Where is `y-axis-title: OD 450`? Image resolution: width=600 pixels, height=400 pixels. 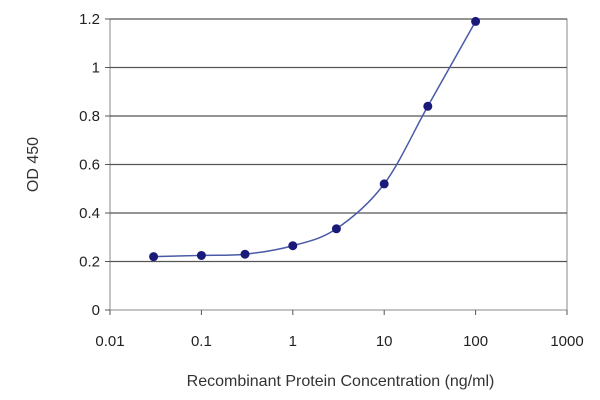
y-axis-title: OD 450 is located at coordinates (33, 164).